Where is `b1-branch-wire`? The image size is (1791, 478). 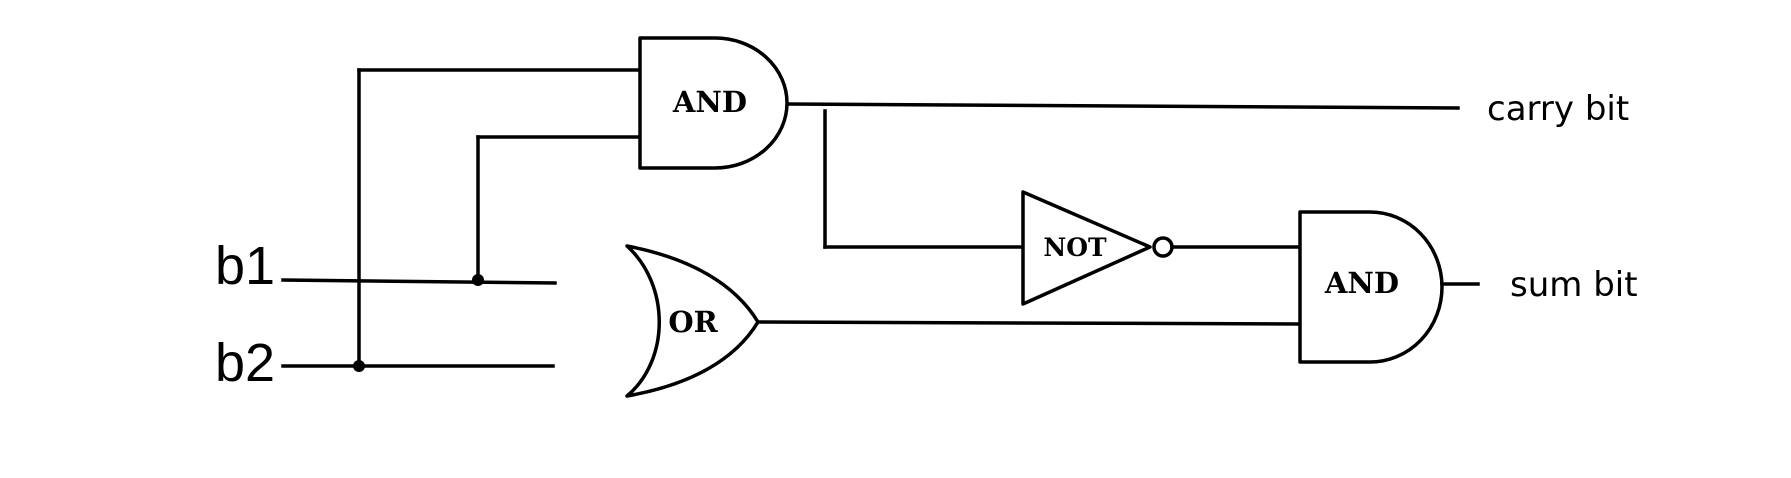
b1-branch-wire is located at coordinates (557, 208).